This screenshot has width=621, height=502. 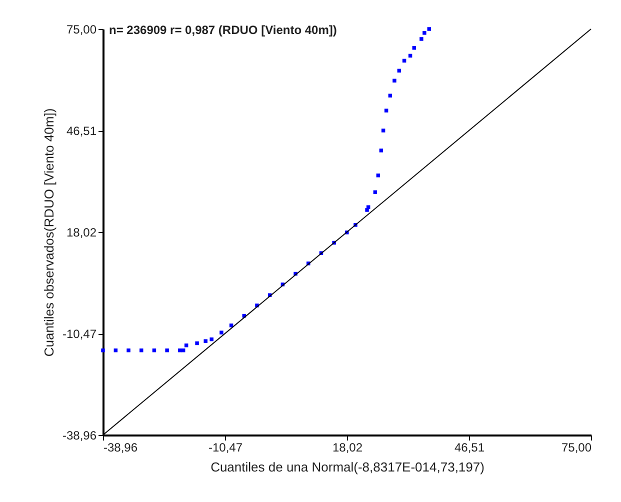 I want to click on x-tick-label: 46,51, so click(x=469, y=447).